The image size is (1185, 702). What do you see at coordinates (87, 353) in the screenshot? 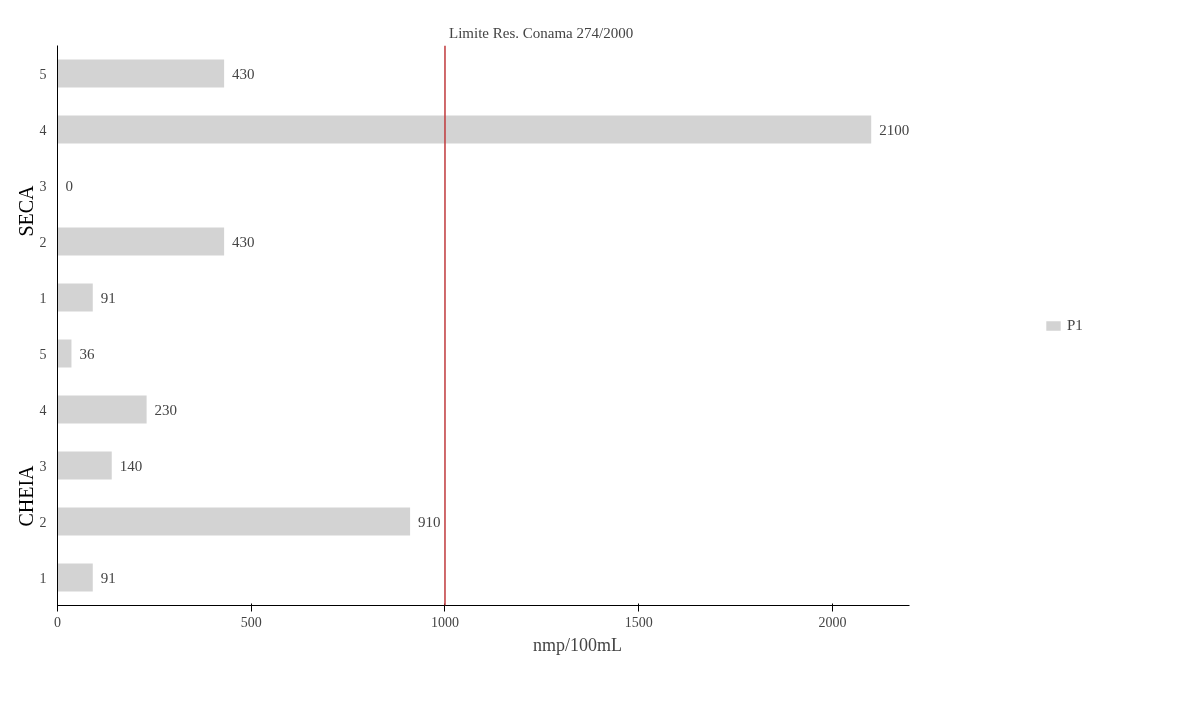
I see `data-label: 36` at bounding box center [87, 353].